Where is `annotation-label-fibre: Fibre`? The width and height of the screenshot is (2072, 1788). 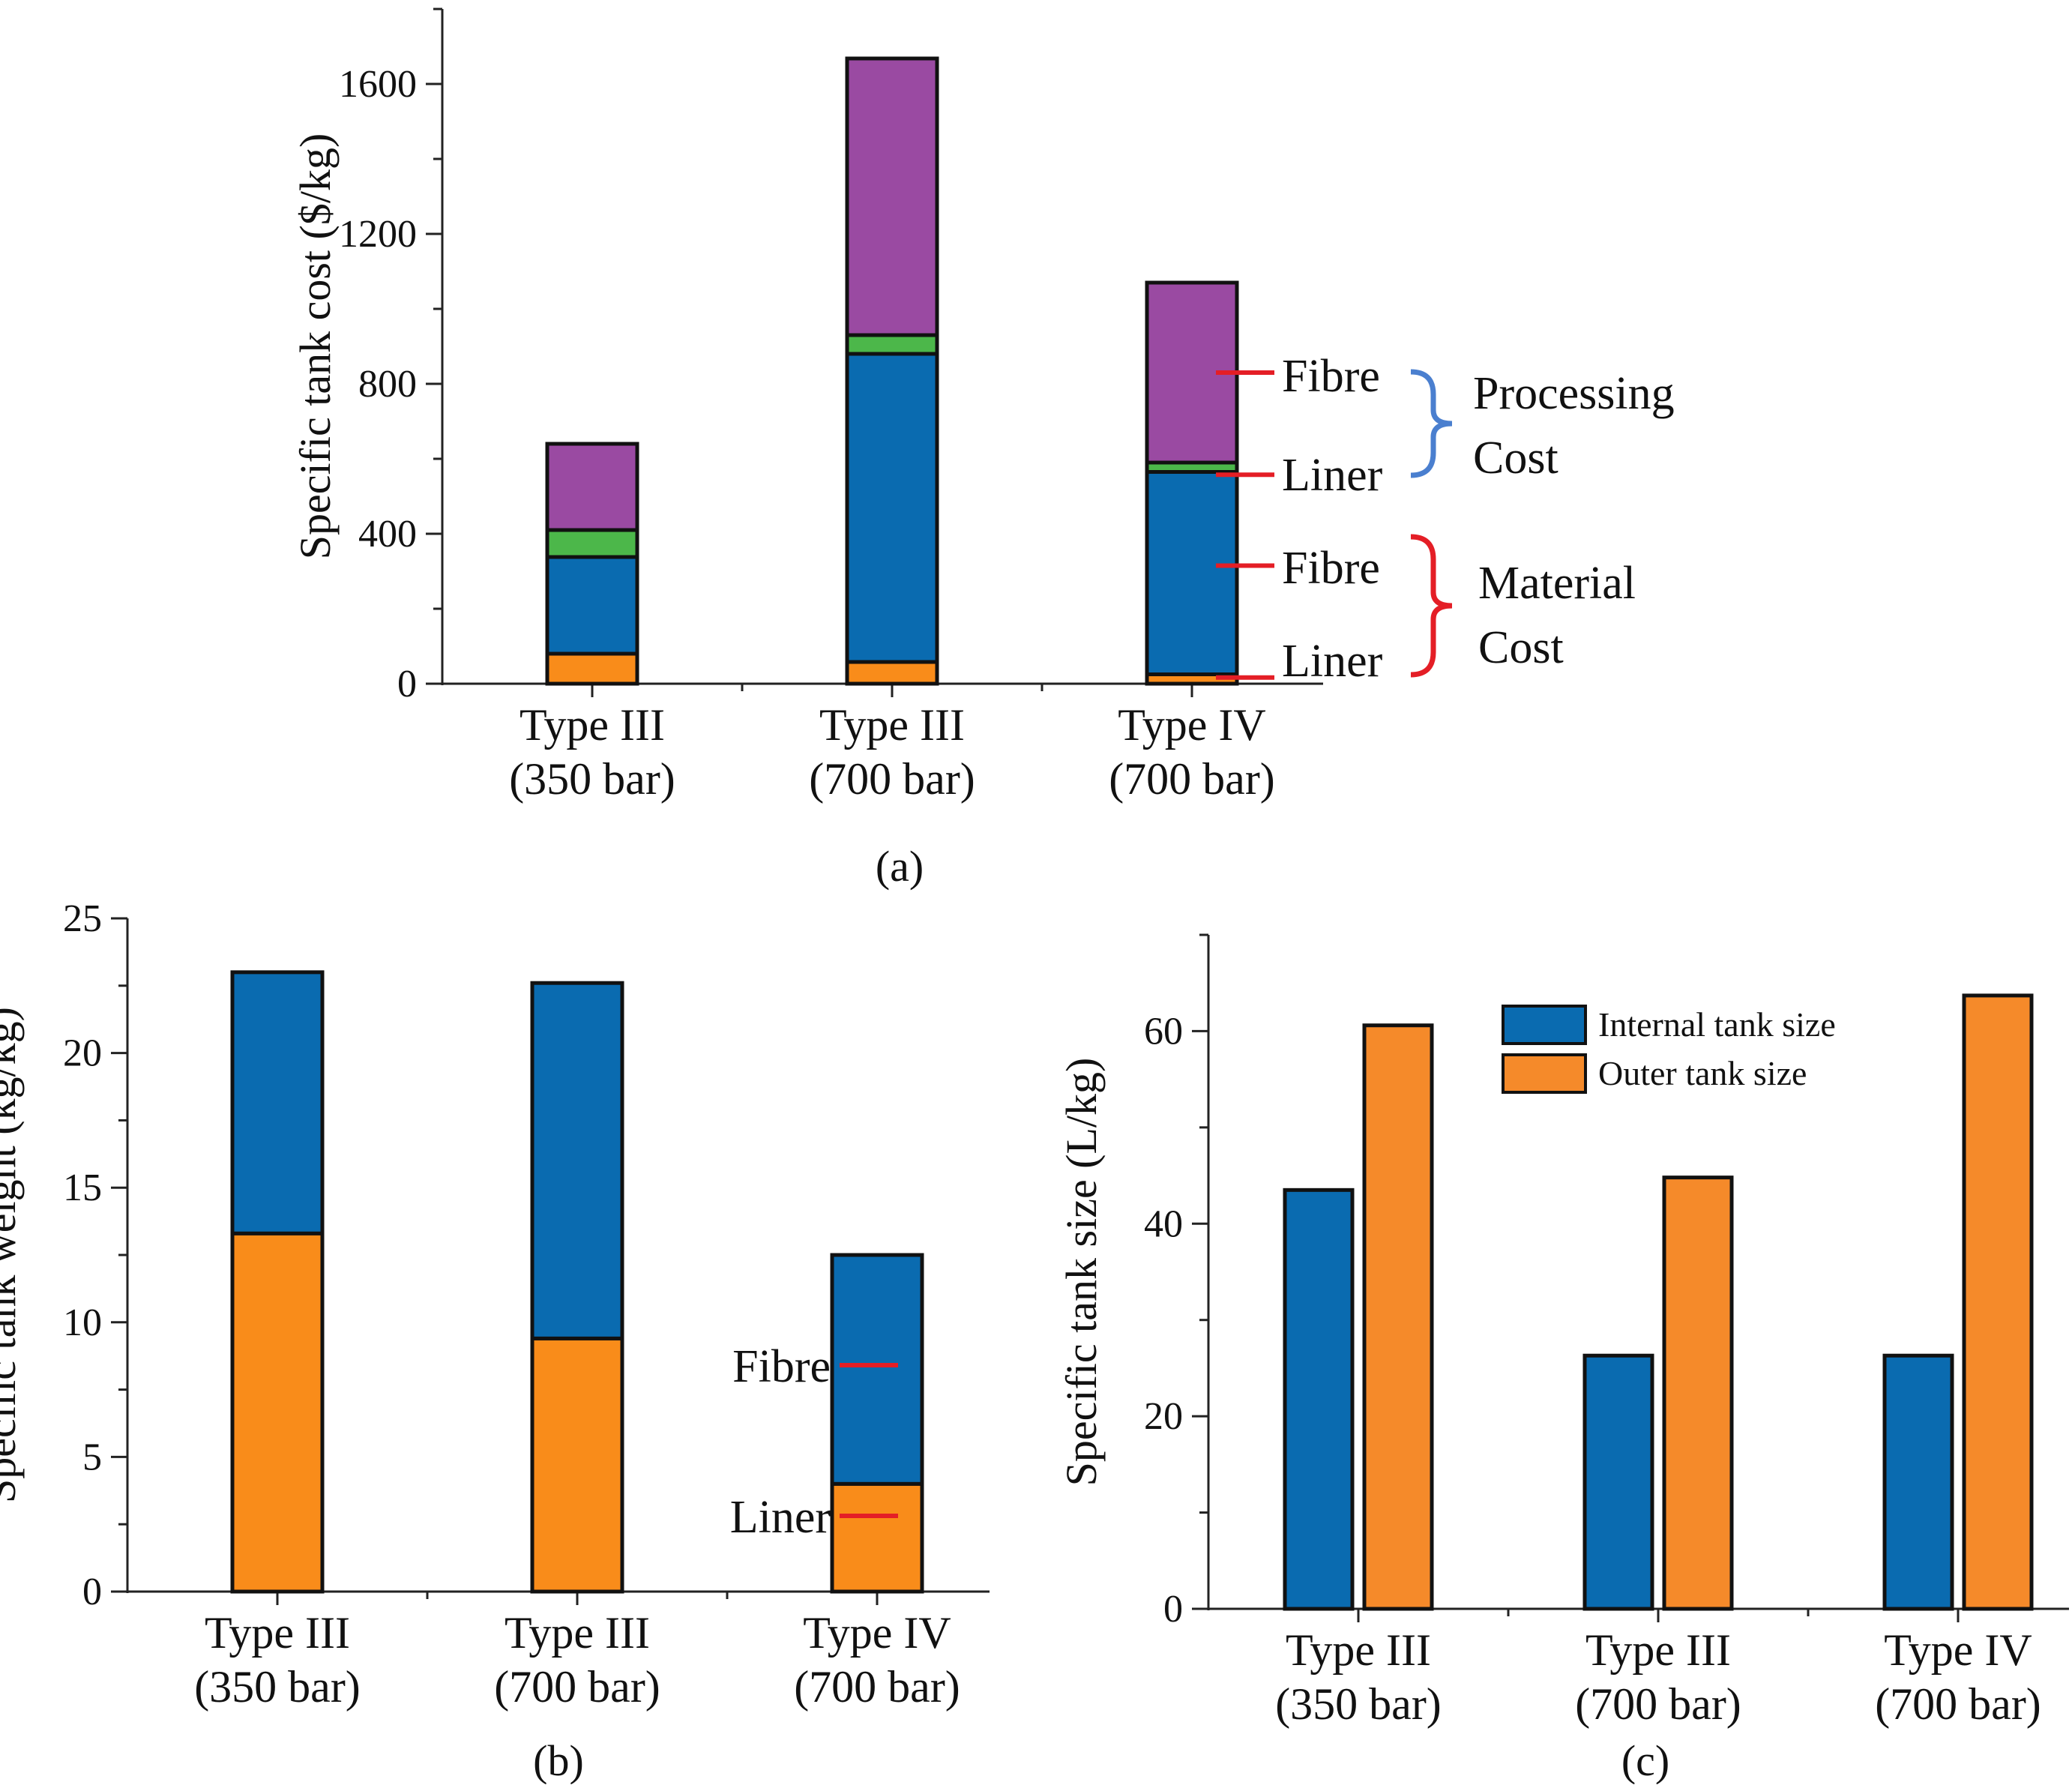
annotation-label-fibre: Fibre is located at coordinates (782, 1366).